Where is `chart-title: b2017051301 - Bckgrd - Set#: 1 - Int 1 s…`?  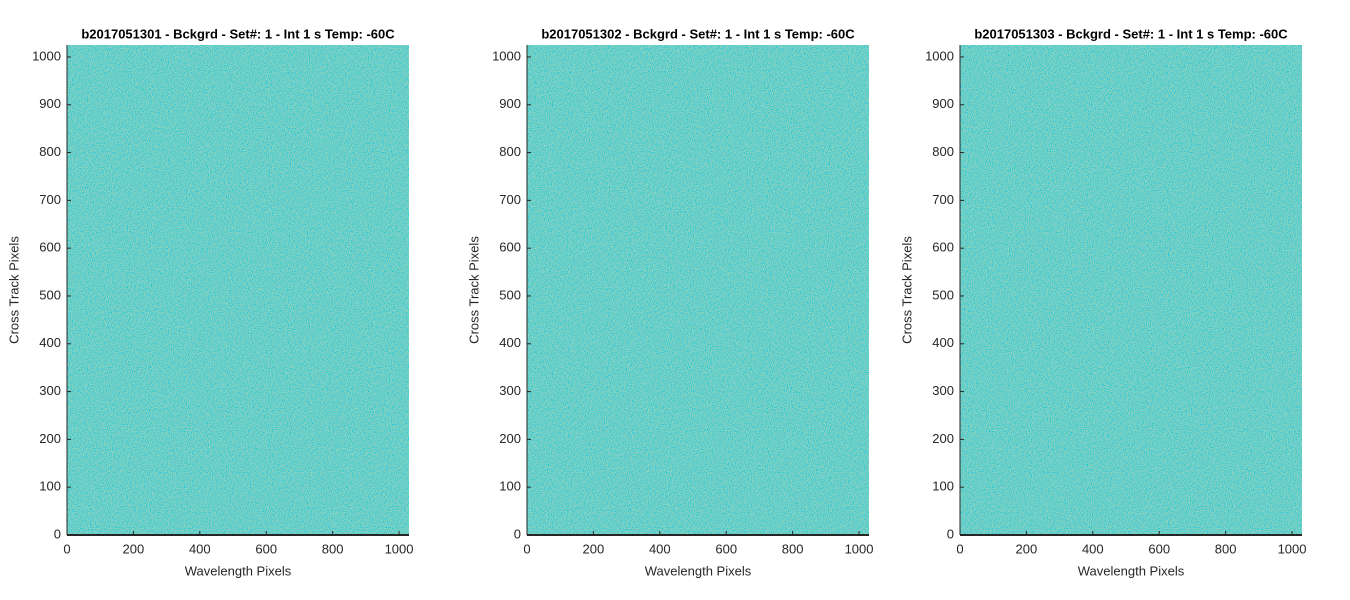 chart-title: b2017051301 - Bckgrd - Set#: 1 - Int 1 s… is located at coordinates (238, 33).